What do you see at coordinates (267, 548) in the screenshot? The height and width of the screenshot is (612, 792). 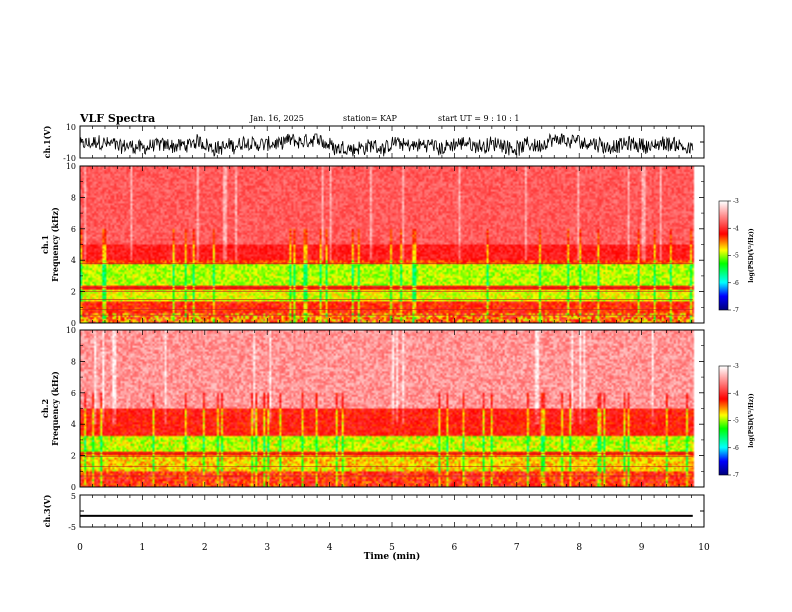 I see `x-tick-label: 3` at bounding box center [267, 548].